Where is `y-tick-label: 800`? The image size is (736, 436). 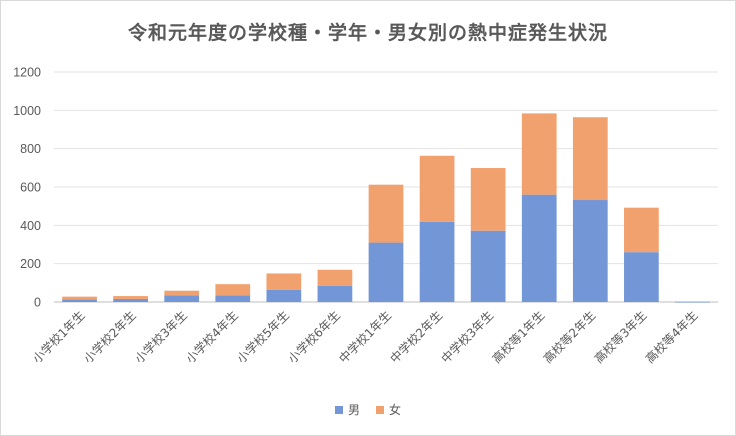
y-tick-label: 800 is located at coordinates (30, 149).